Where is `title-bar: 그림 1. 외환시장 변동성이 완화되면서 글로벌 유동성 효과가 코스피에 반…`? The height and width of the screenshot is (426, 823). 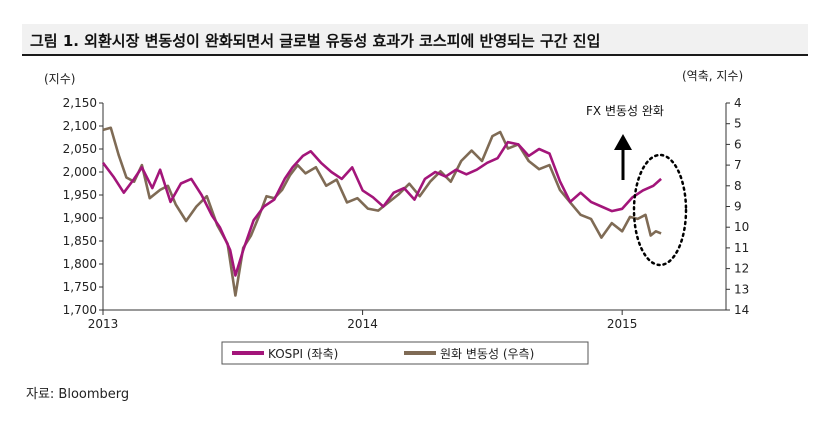
title-bar: 그림 1. 외환시장 변동성이 완화되면서 글로벌 유동성 효과가 코스피에 반… is located at coordinates (415, 40).